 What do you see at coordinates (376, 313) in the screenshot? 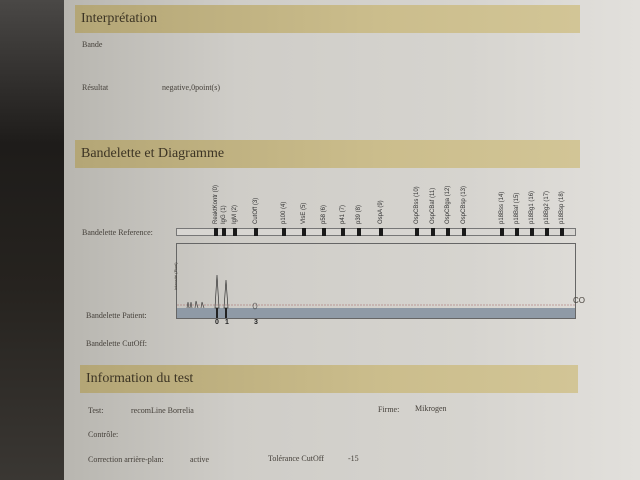
I see `patient-strip` at bounding box center [376, 313].